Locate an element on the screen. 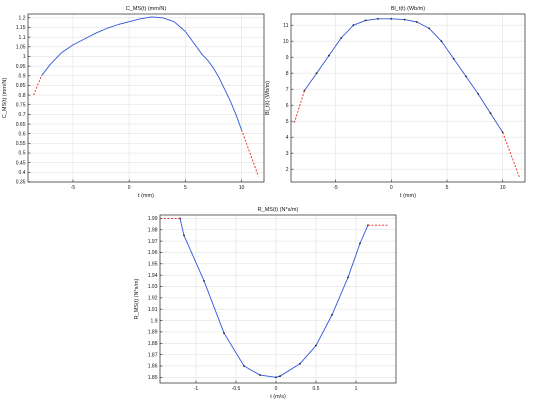 Image resolution: width=533 pixels, height=401 pixels. y-tick-label: 0.75 is located at coordinates (21, 105).